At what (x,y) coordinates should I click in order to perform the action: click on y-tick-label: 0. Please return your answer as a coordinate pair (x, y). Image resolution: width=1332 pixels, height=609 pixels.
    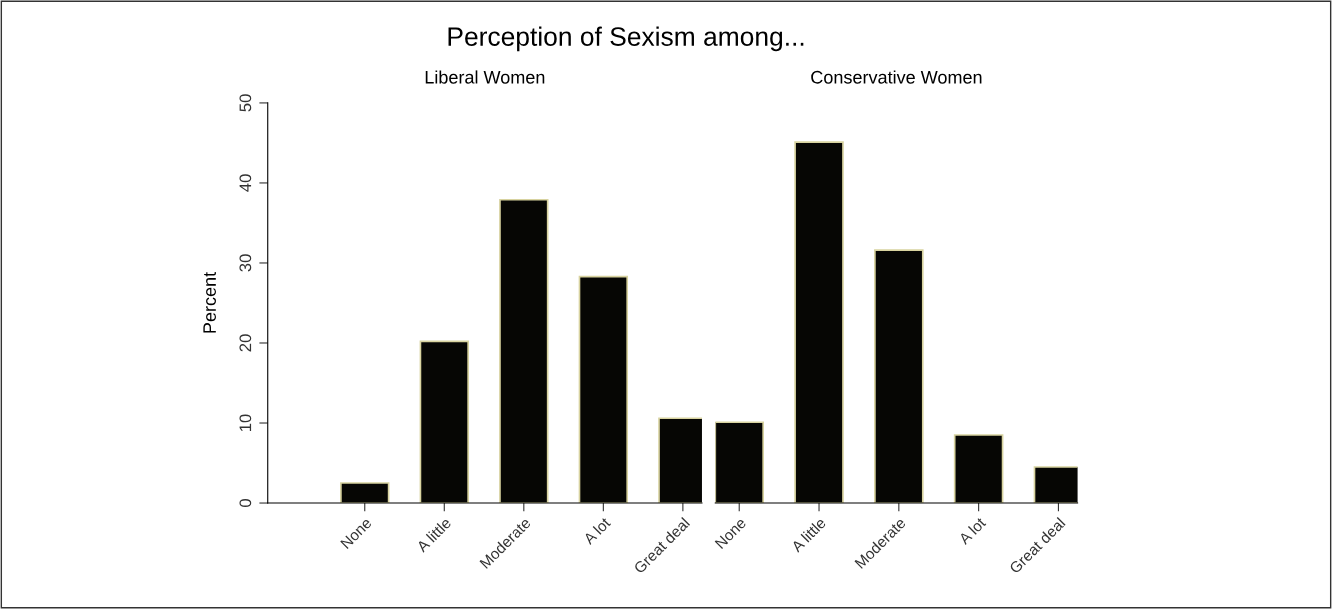
    Looking at the image, I should click on (245, 503).